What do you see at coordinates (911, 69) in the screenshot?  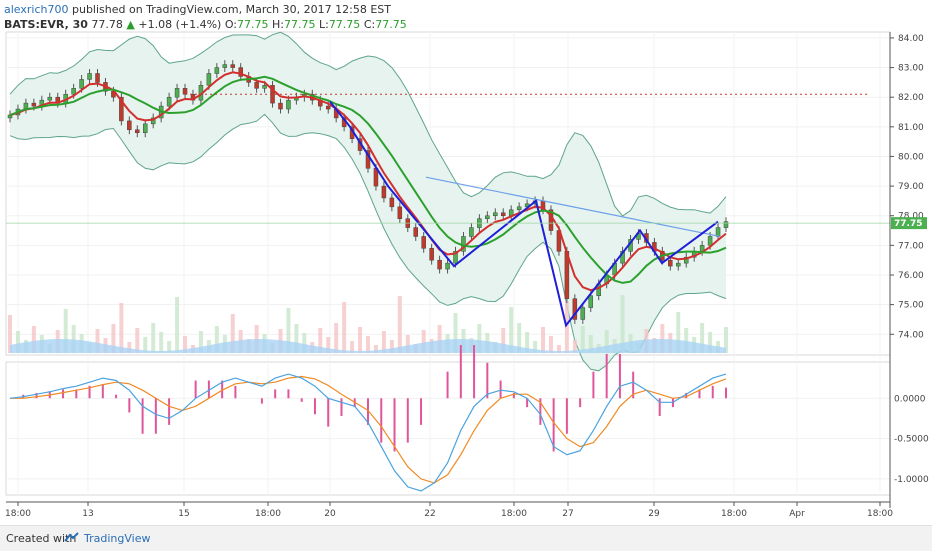 I see `price-tick-label: 83.00` at bounding box center [911, 69].